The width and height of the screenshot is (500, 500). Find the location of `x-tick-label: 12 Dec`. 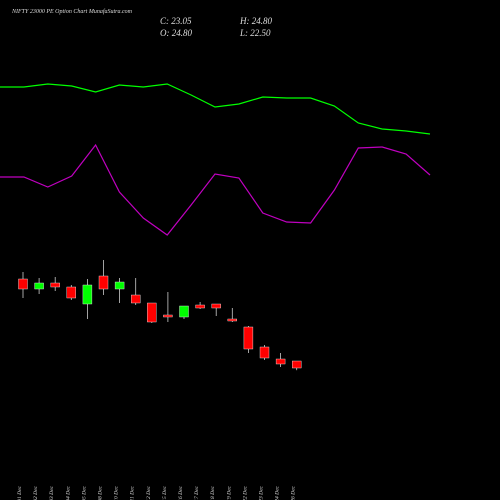

x-tick-label: 12 Dec is located at coordinates (149, 492).